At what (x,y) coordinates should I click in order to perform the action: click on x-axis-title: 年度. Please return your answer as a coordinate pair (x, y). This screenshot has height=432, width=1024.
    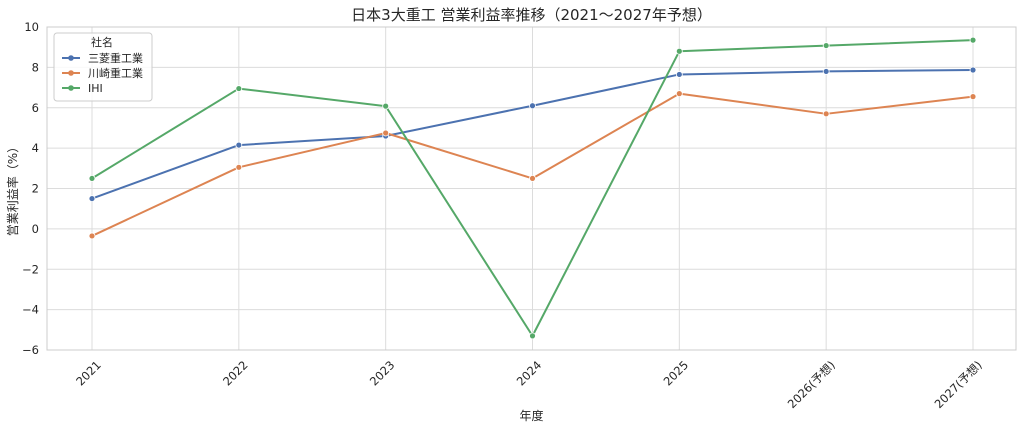
    Looking at the image, I should click on (531, 415).